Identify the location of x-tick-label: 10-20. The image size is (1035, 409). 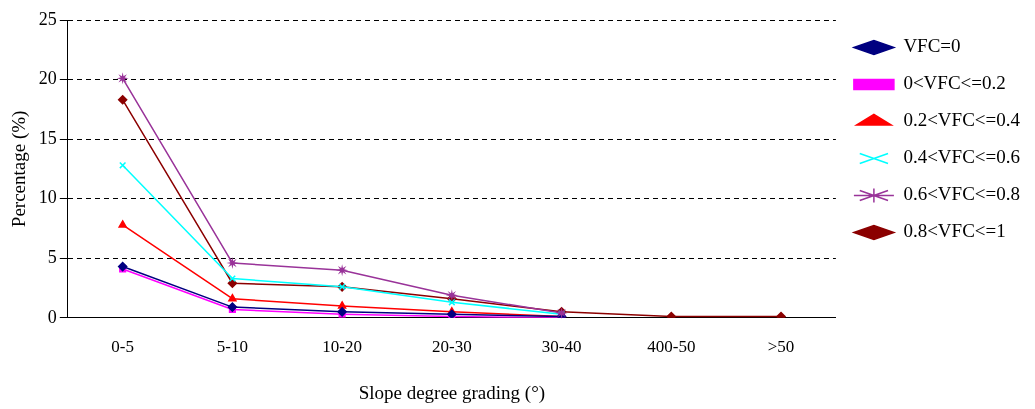
(342, 347).